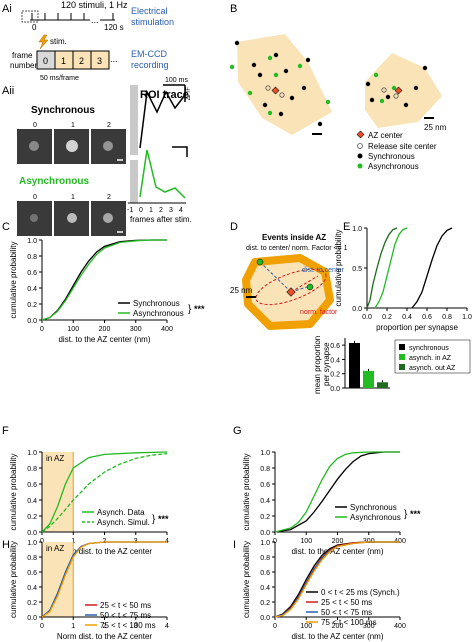 The width and height of the screenshot is (474, 642). I want to click on c-significance: ***, so click(199, 309).